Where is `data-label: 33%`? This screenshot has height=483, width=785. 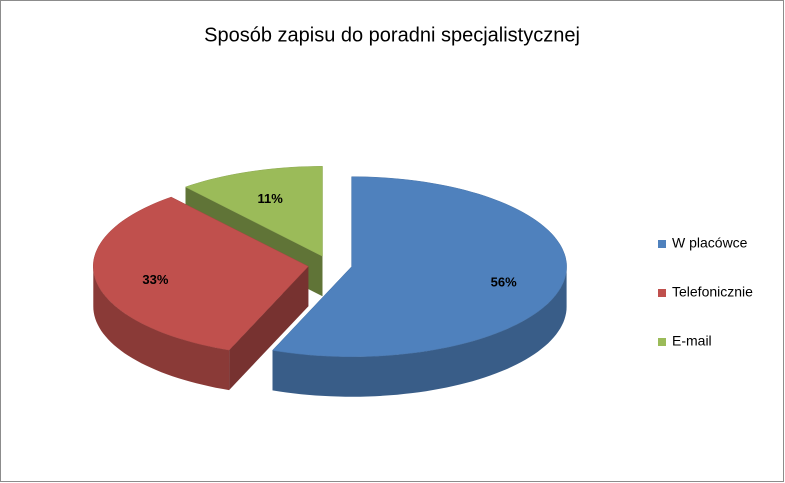
data-label: 33% is located at coordinates (155, 279).